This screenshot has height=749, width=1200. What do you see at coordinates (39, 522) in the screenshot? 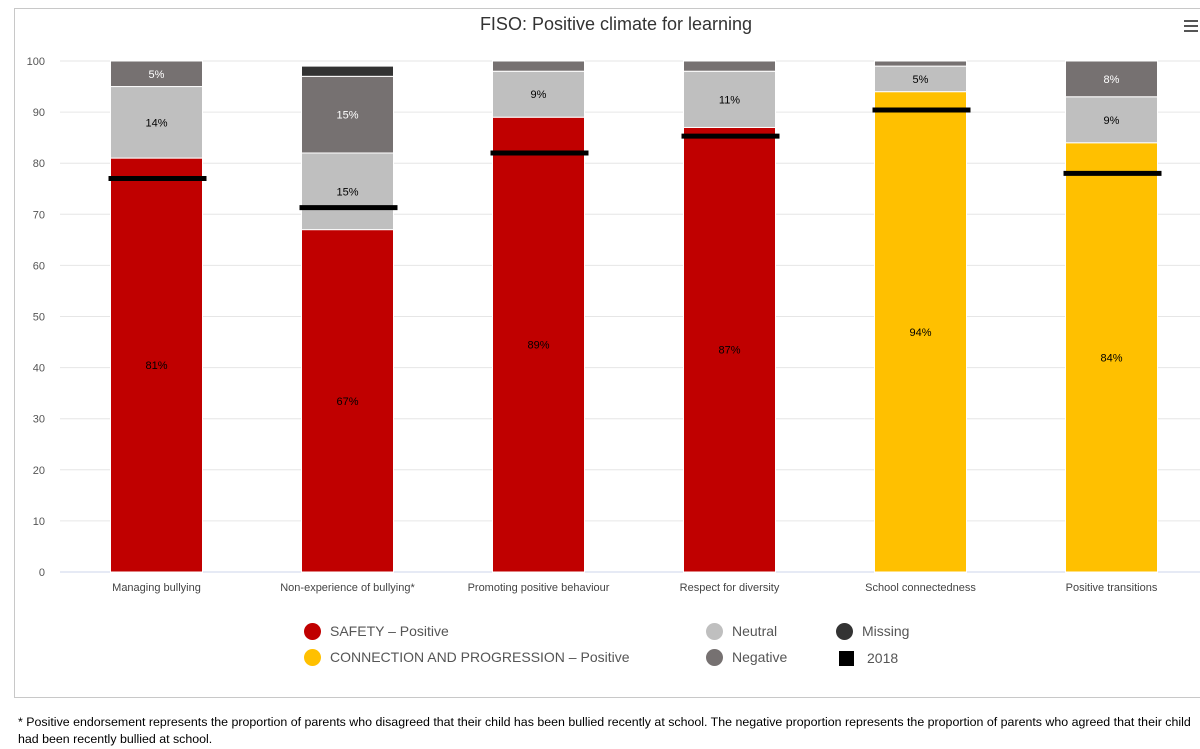
I see `y-tick-label: 10` at bounding box center [39, 522].